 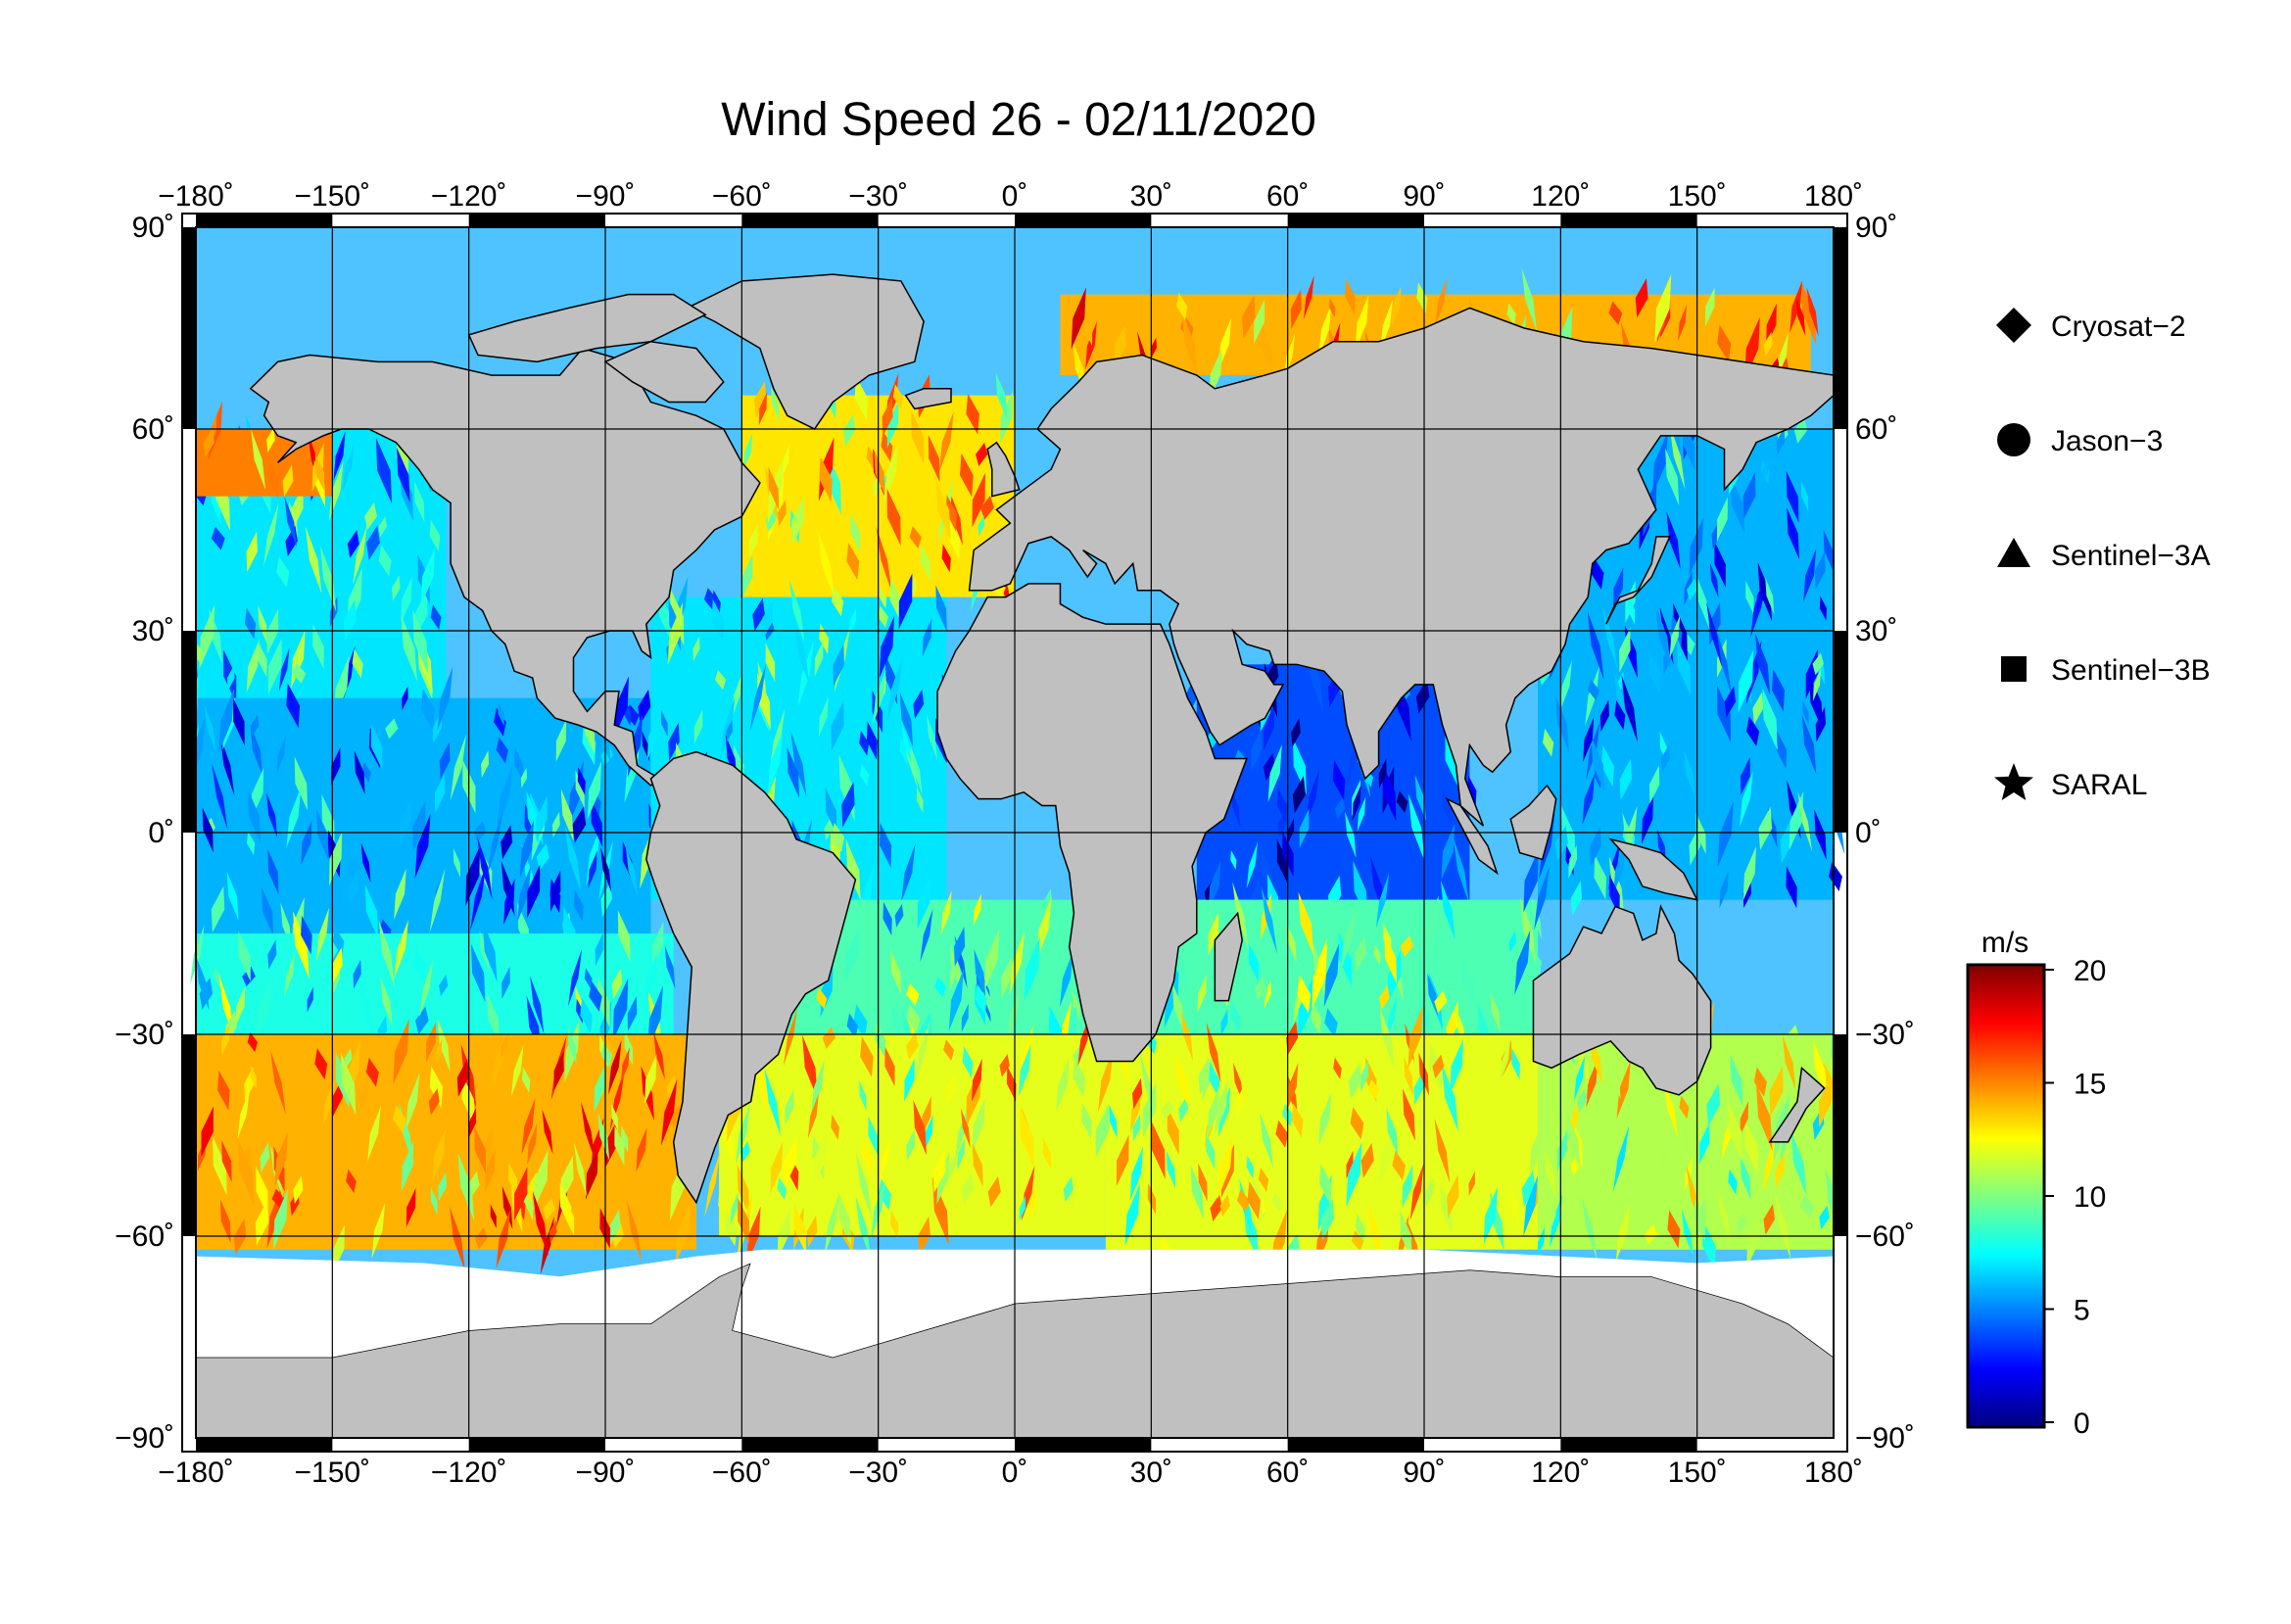 I want to click on australia-landmass, so click(x=1622, y=1000).